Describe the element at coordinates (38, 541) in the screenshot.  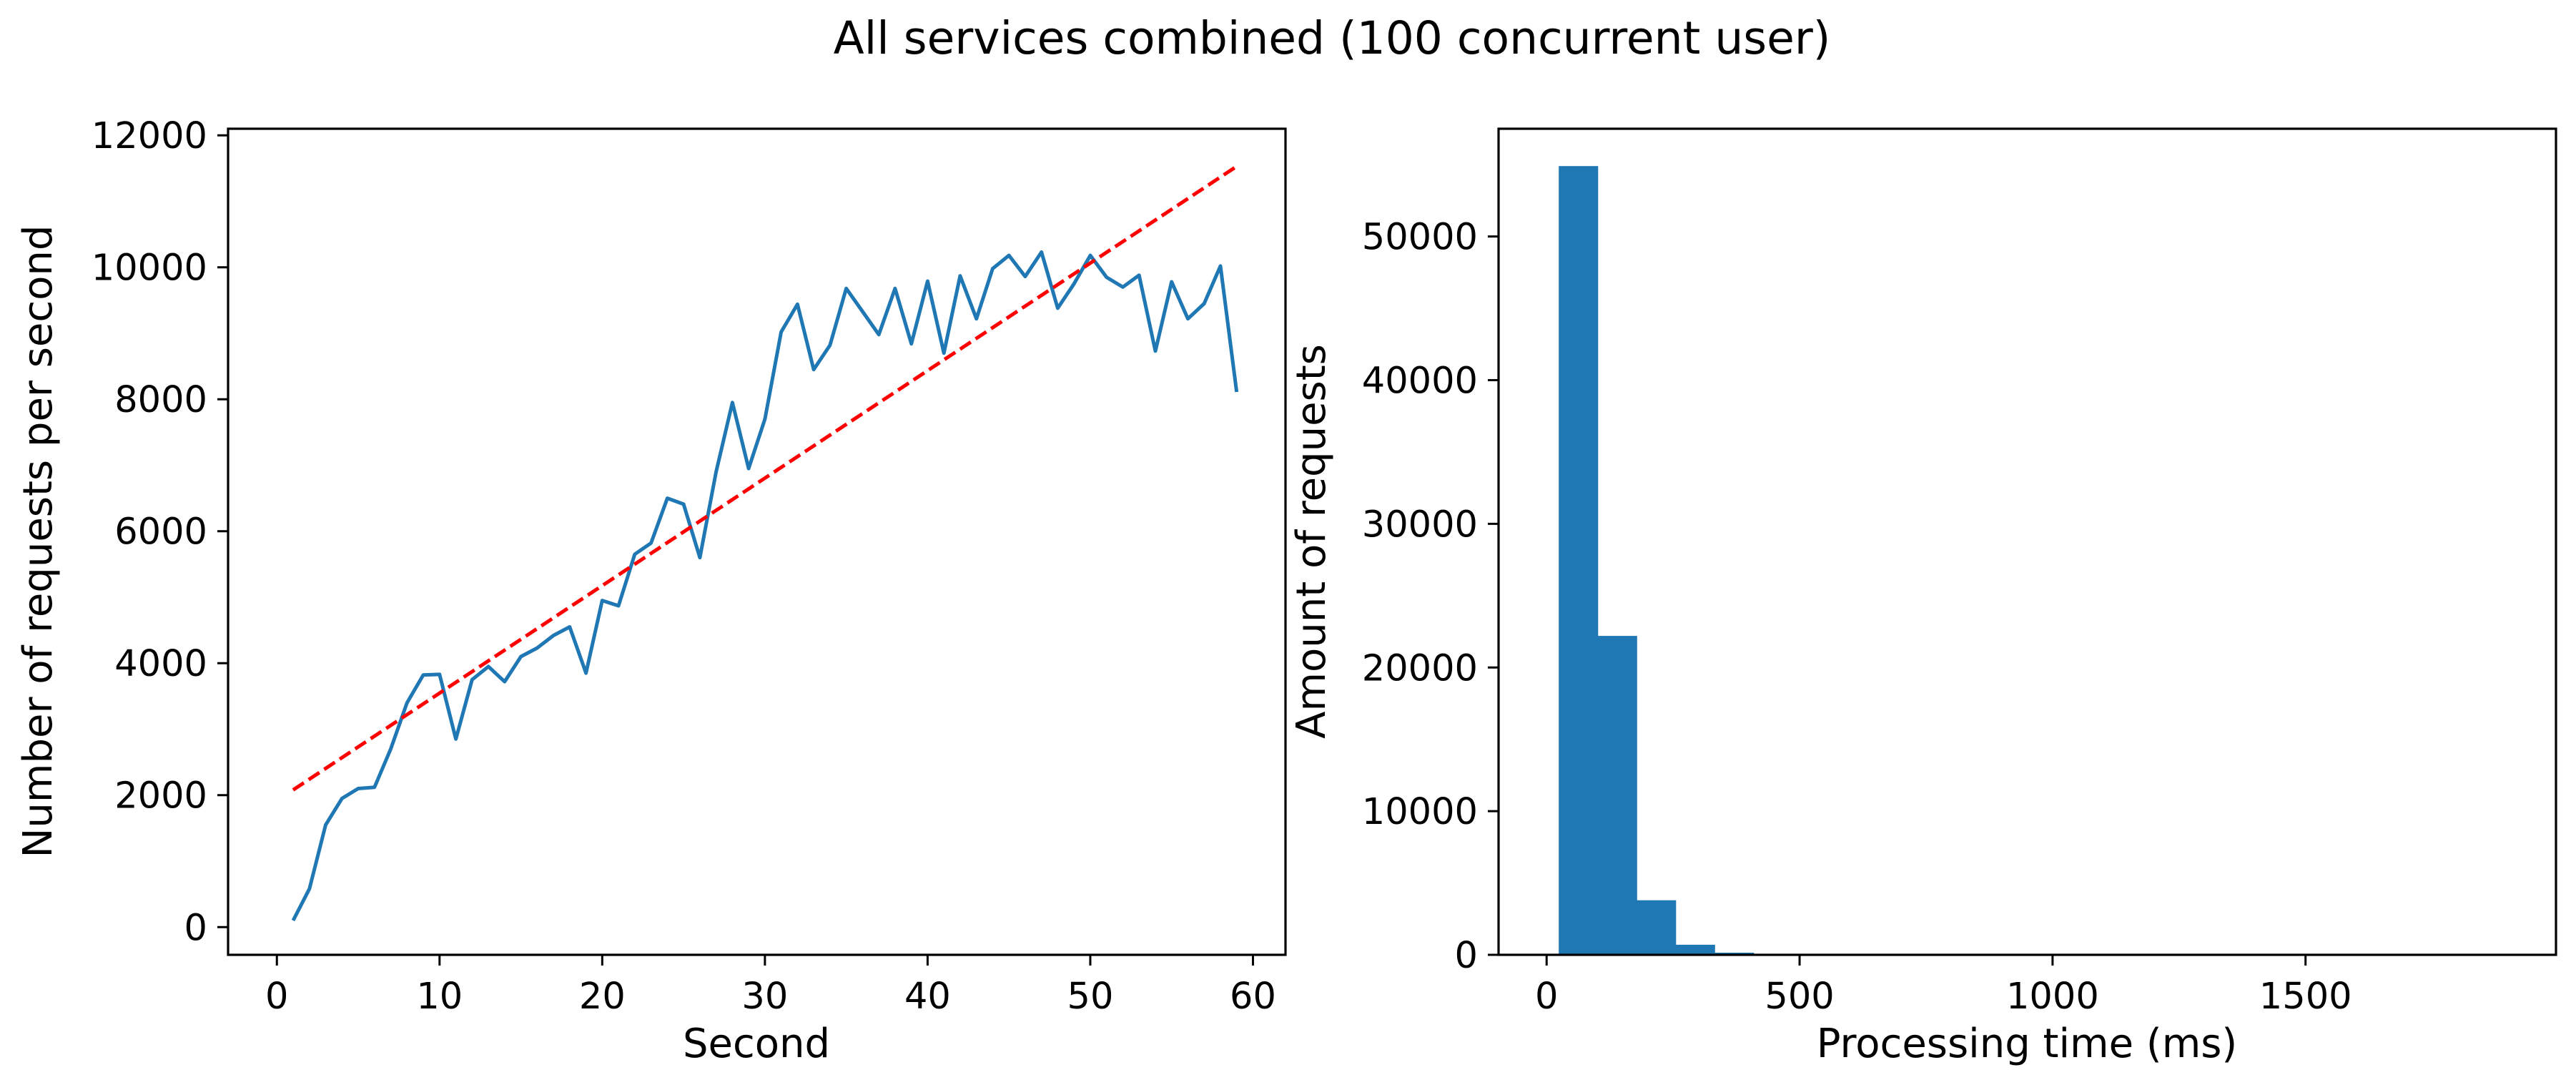
I see `line-chart-y-axis-label: Number of requests per second` at that location.